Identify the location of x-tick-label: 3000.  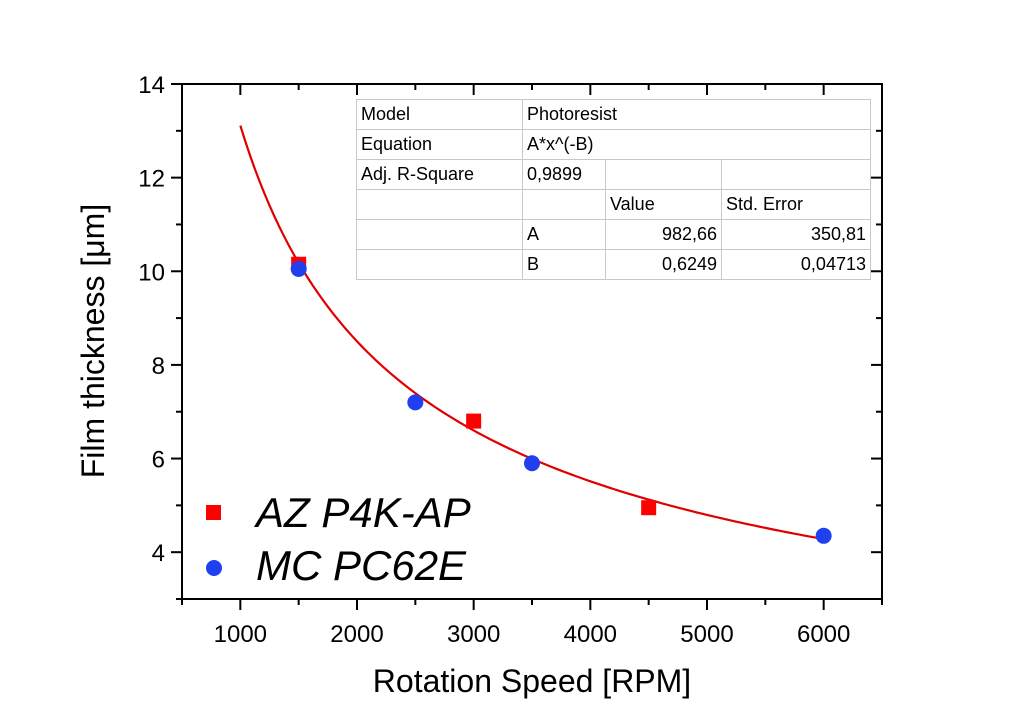
(473, 634).